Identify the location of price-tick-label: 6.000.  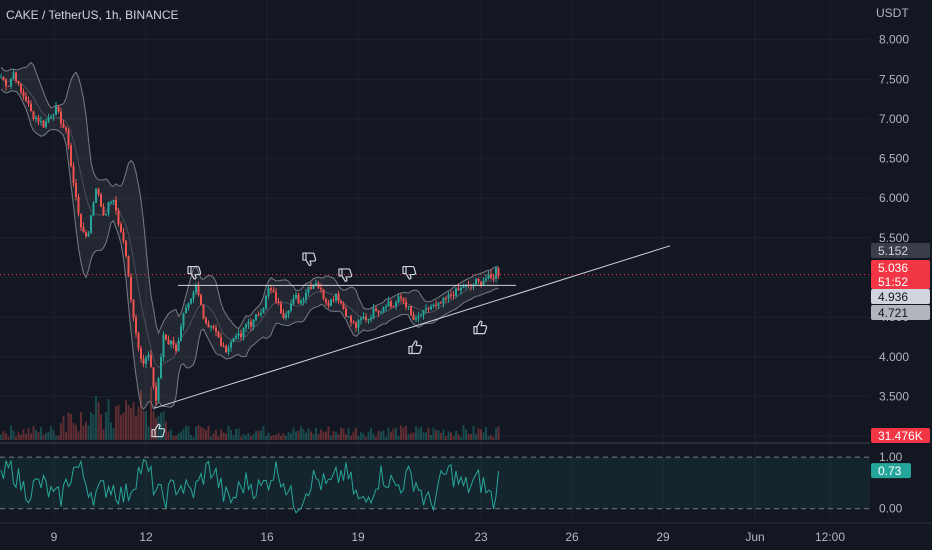
(894, 198).